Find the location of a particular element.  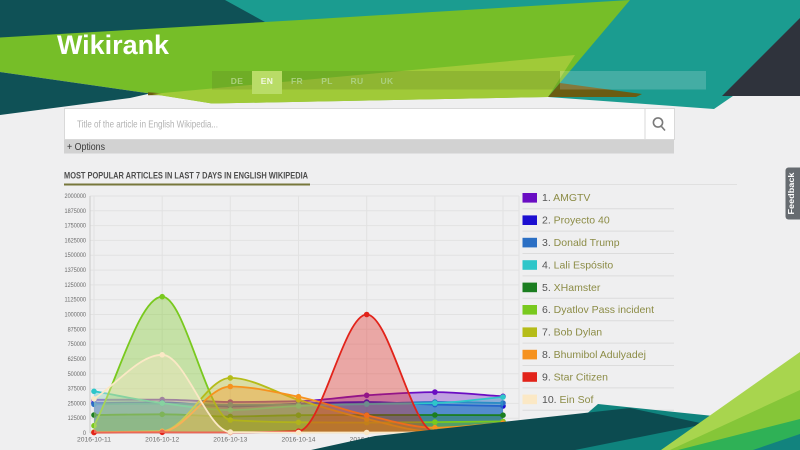

svg-text: 2016-10-13 is located at coordinates (230, 440).